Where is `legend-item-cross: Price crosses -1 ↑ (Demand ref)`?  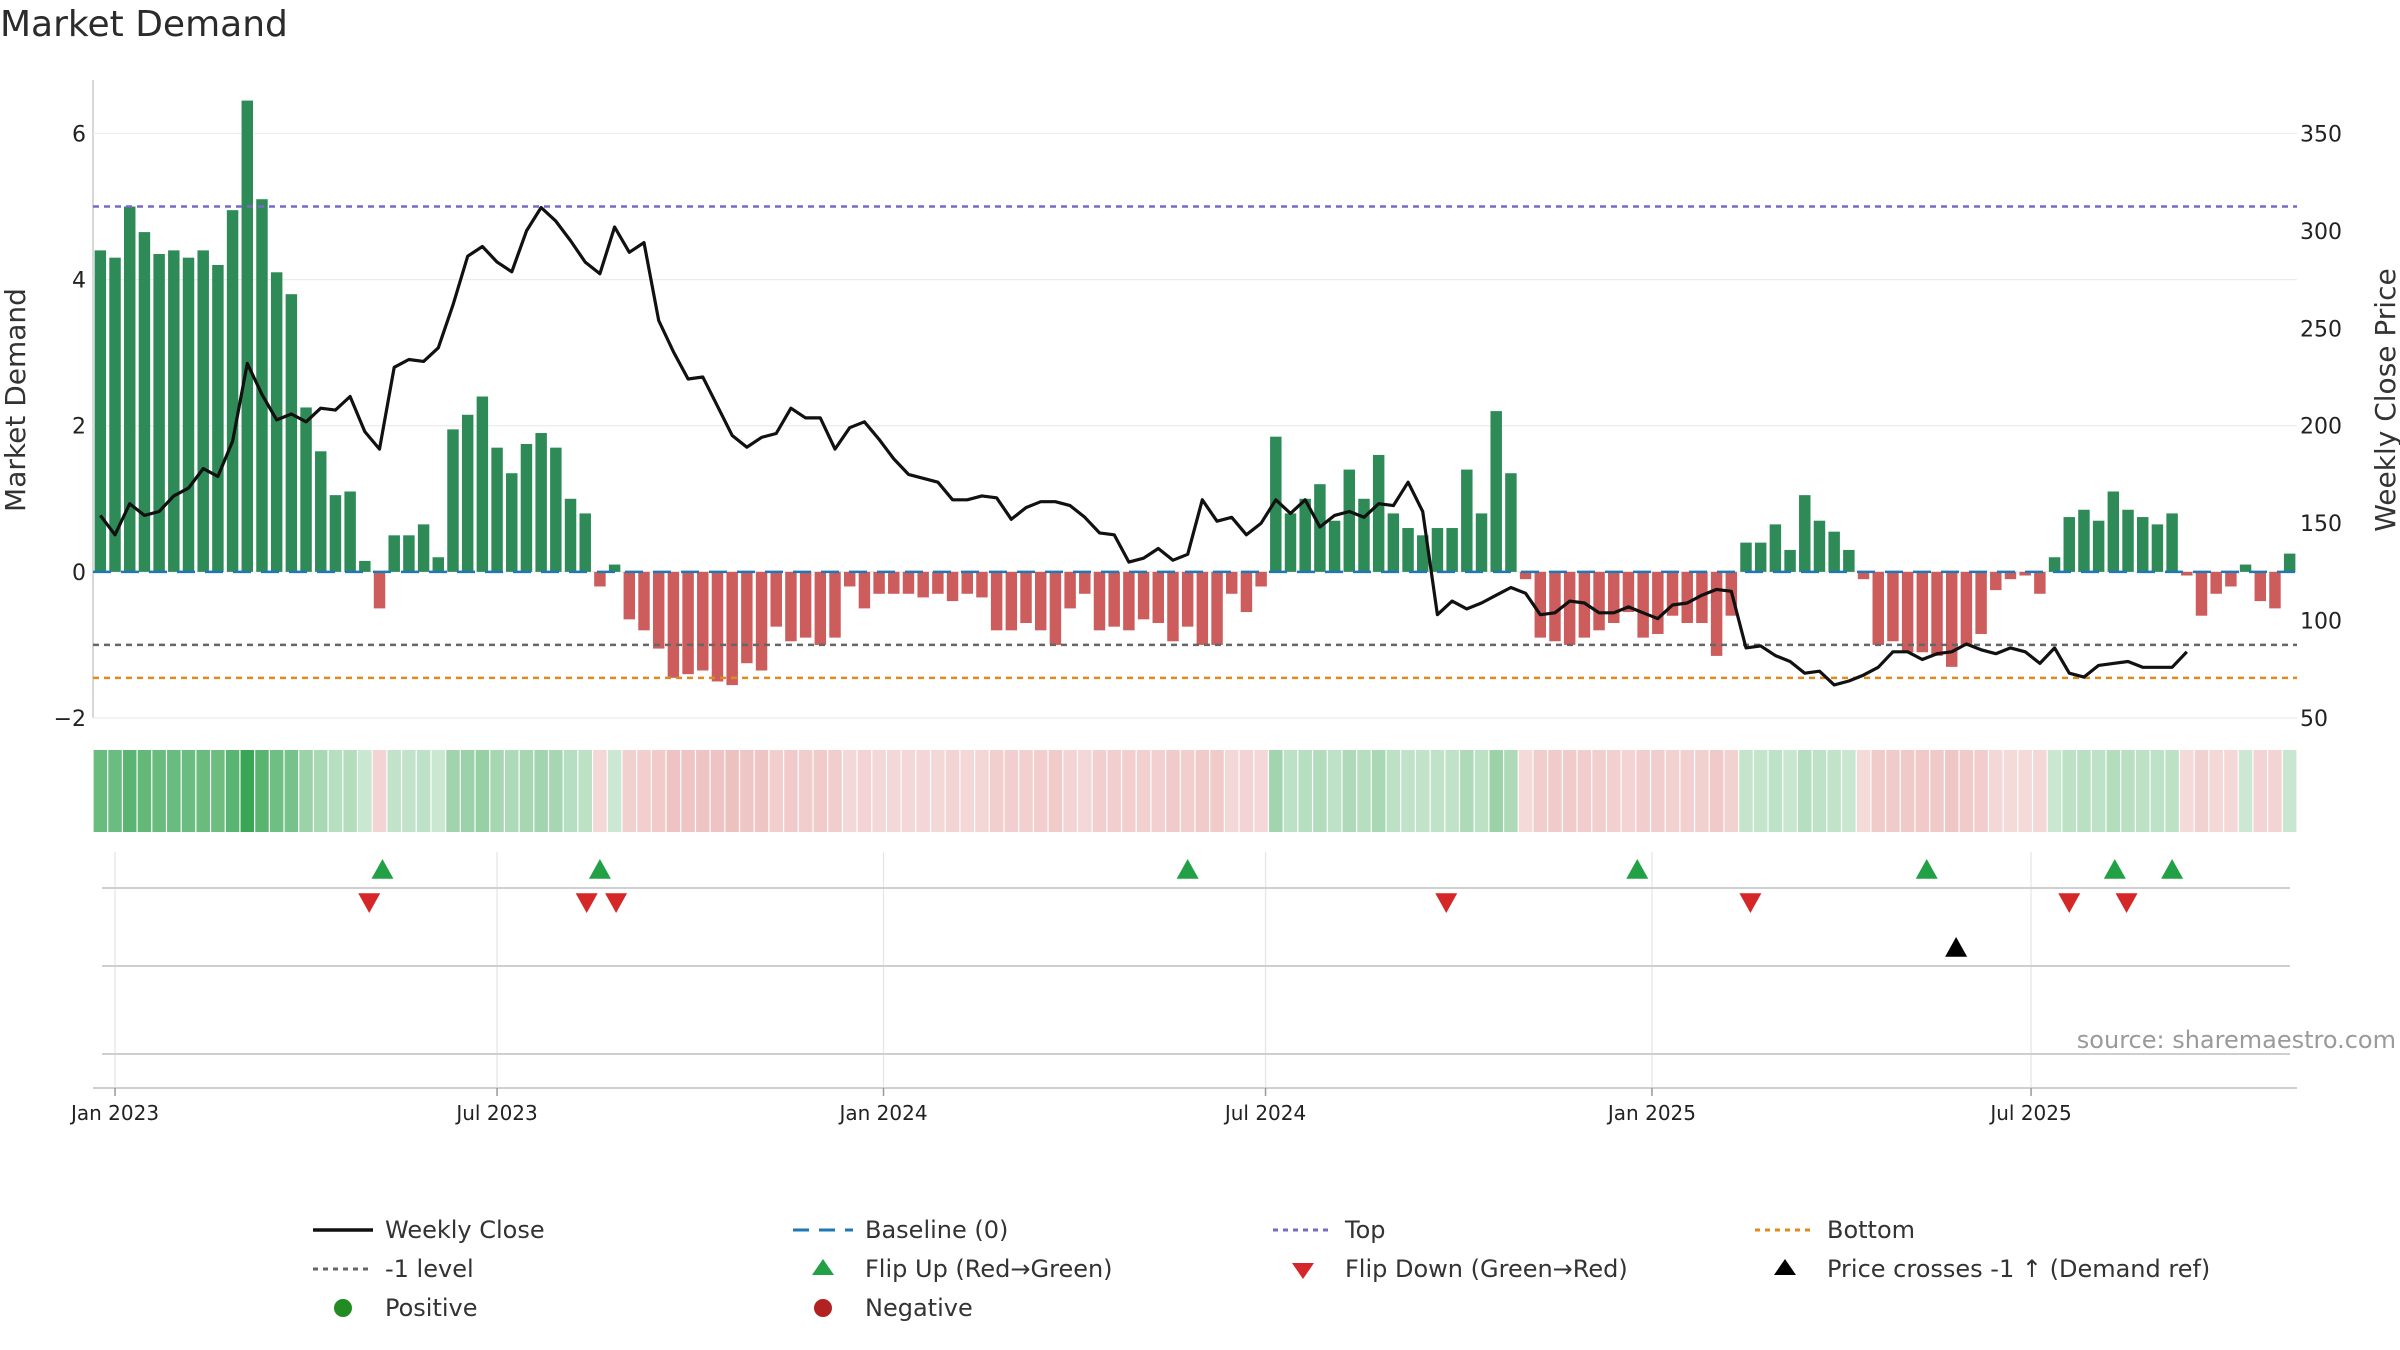
legend-item-cross: Price crosses -1 ↑ (Demand ref) is located at coordinates (1992, 1269).